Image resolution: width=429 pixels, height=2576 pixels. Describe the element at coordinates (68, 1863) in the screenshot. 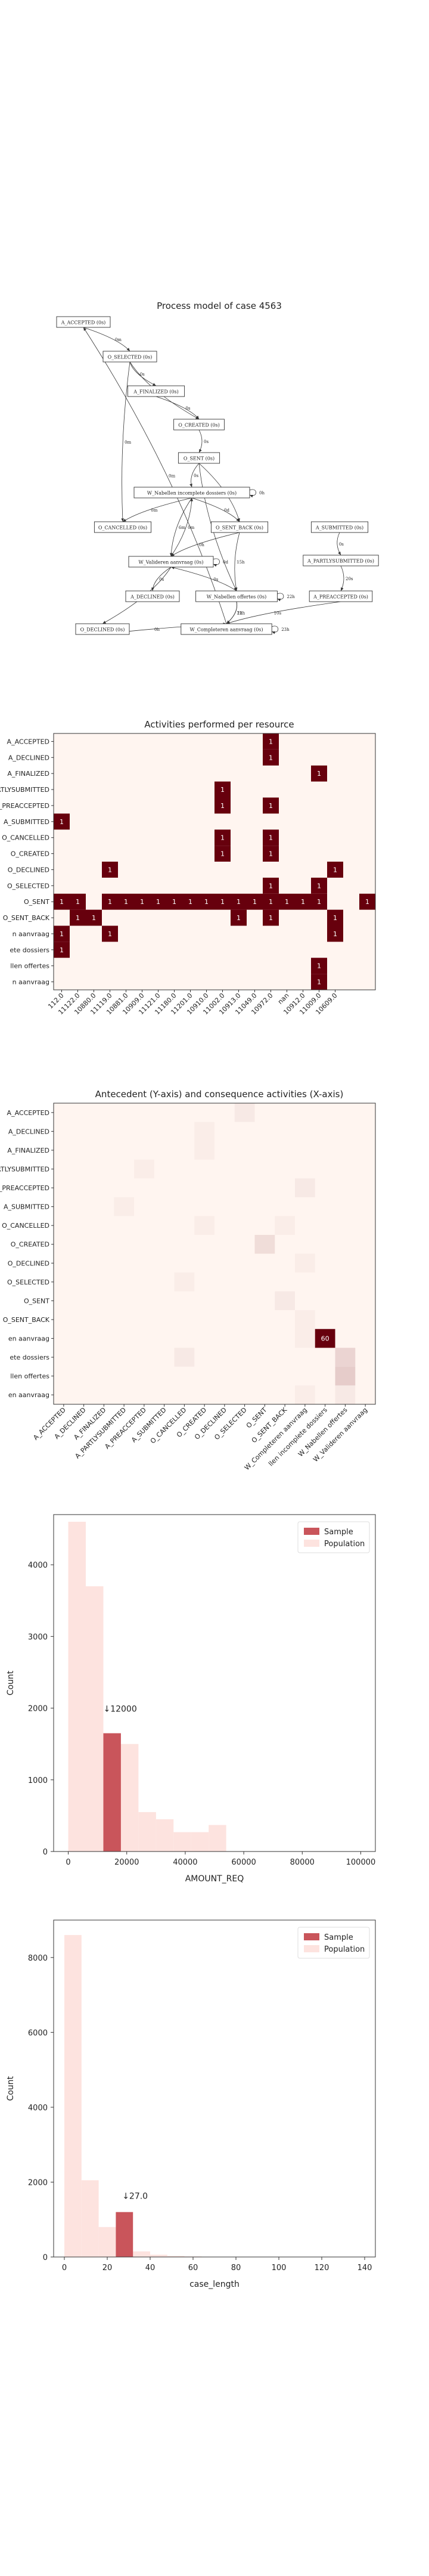

I see `x-tick-label: 0` at that location.